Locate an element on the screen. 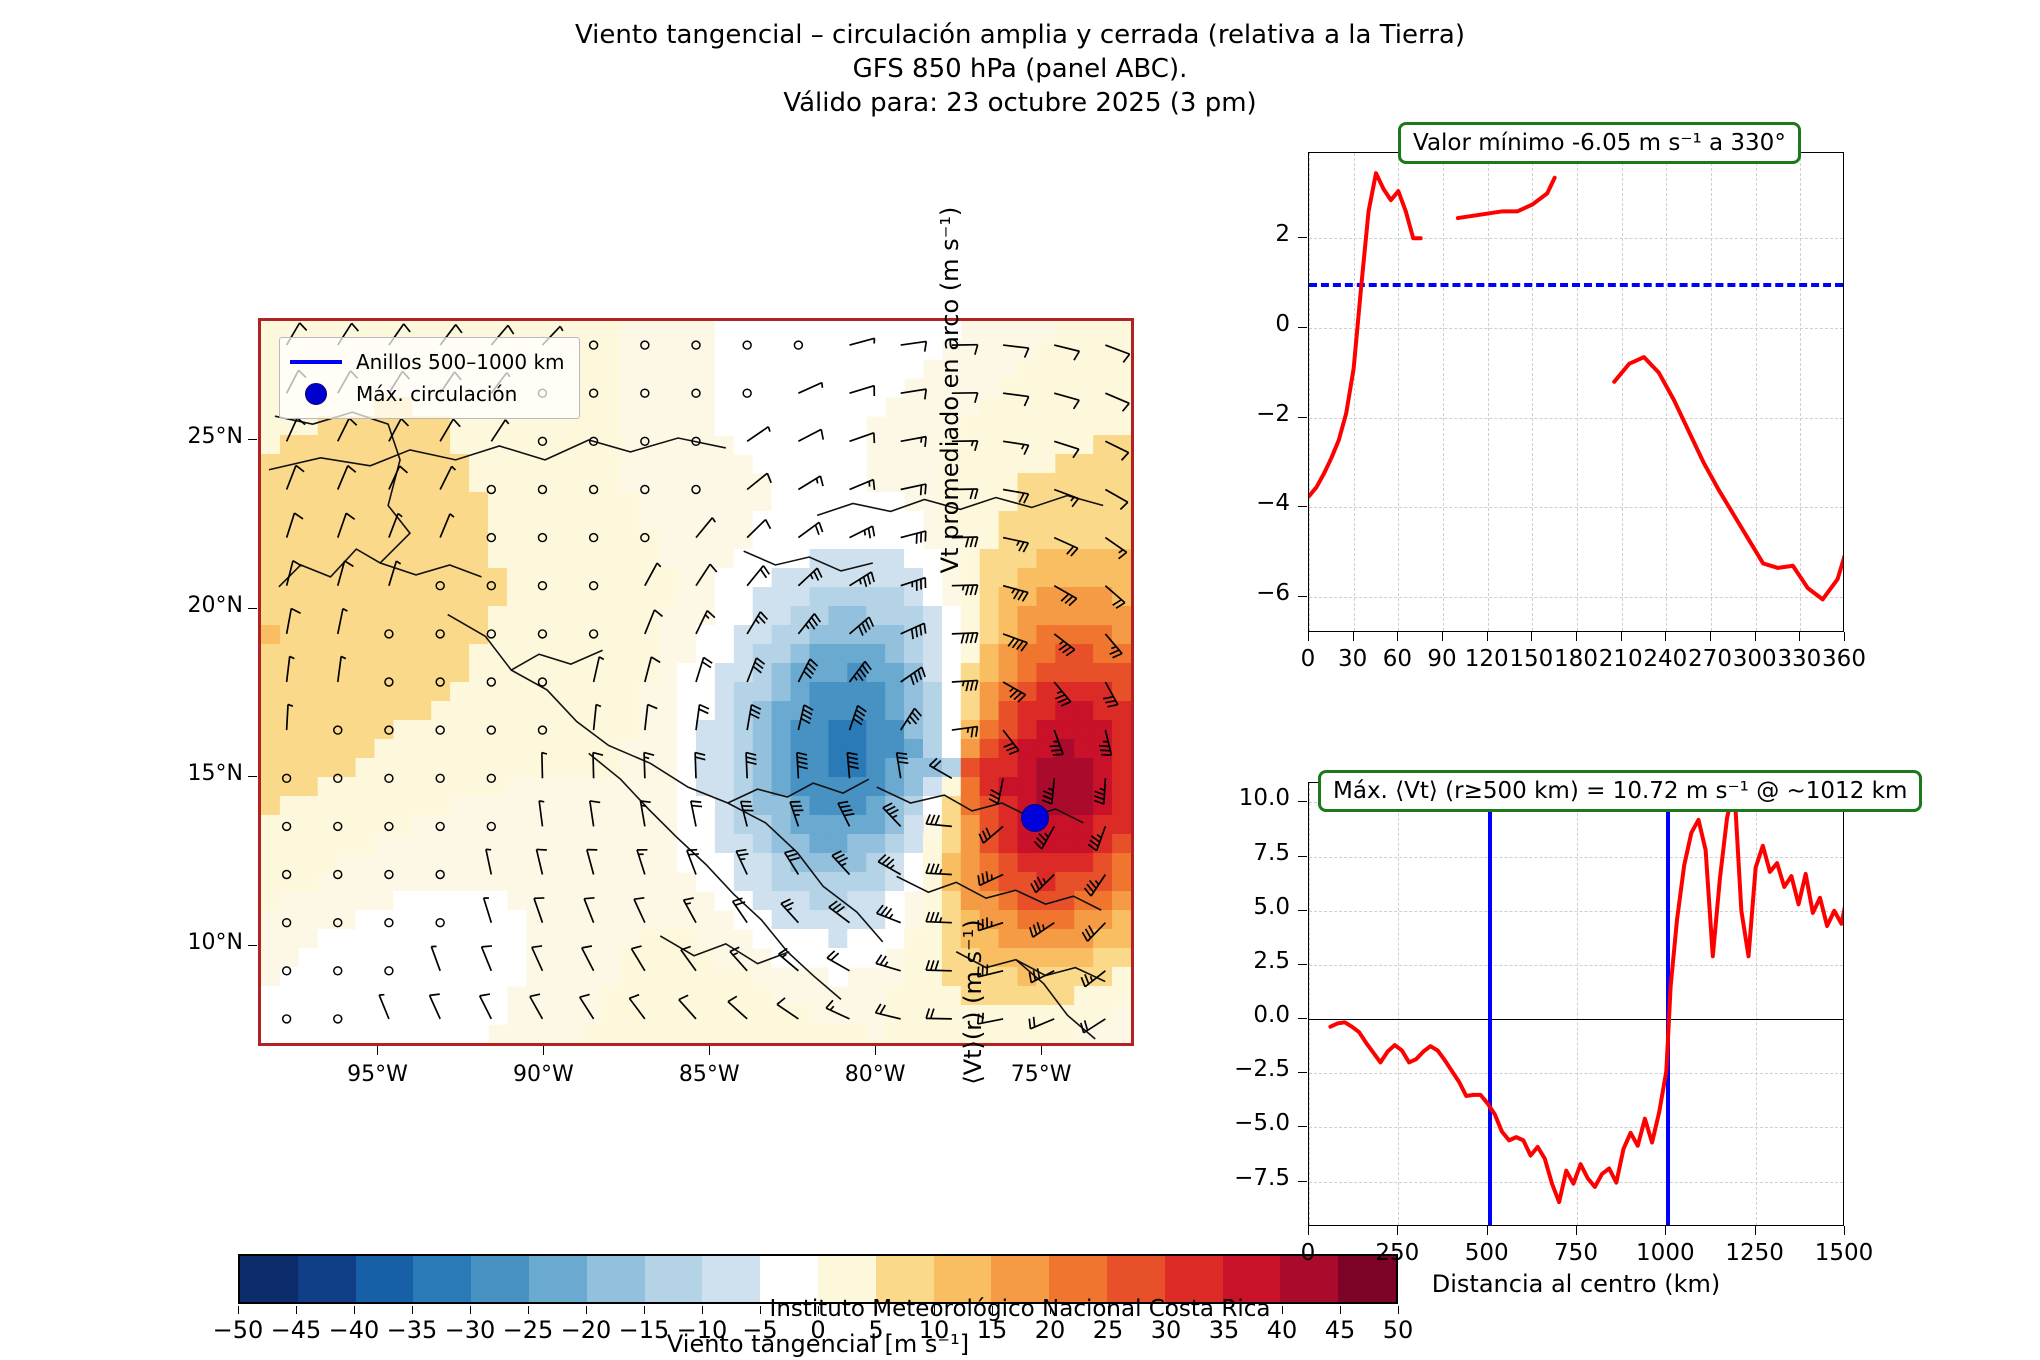 This screenshot has height=1360, width=2040. colorbar-ticklabel: 40 is located at coordinates (1282, 1330).